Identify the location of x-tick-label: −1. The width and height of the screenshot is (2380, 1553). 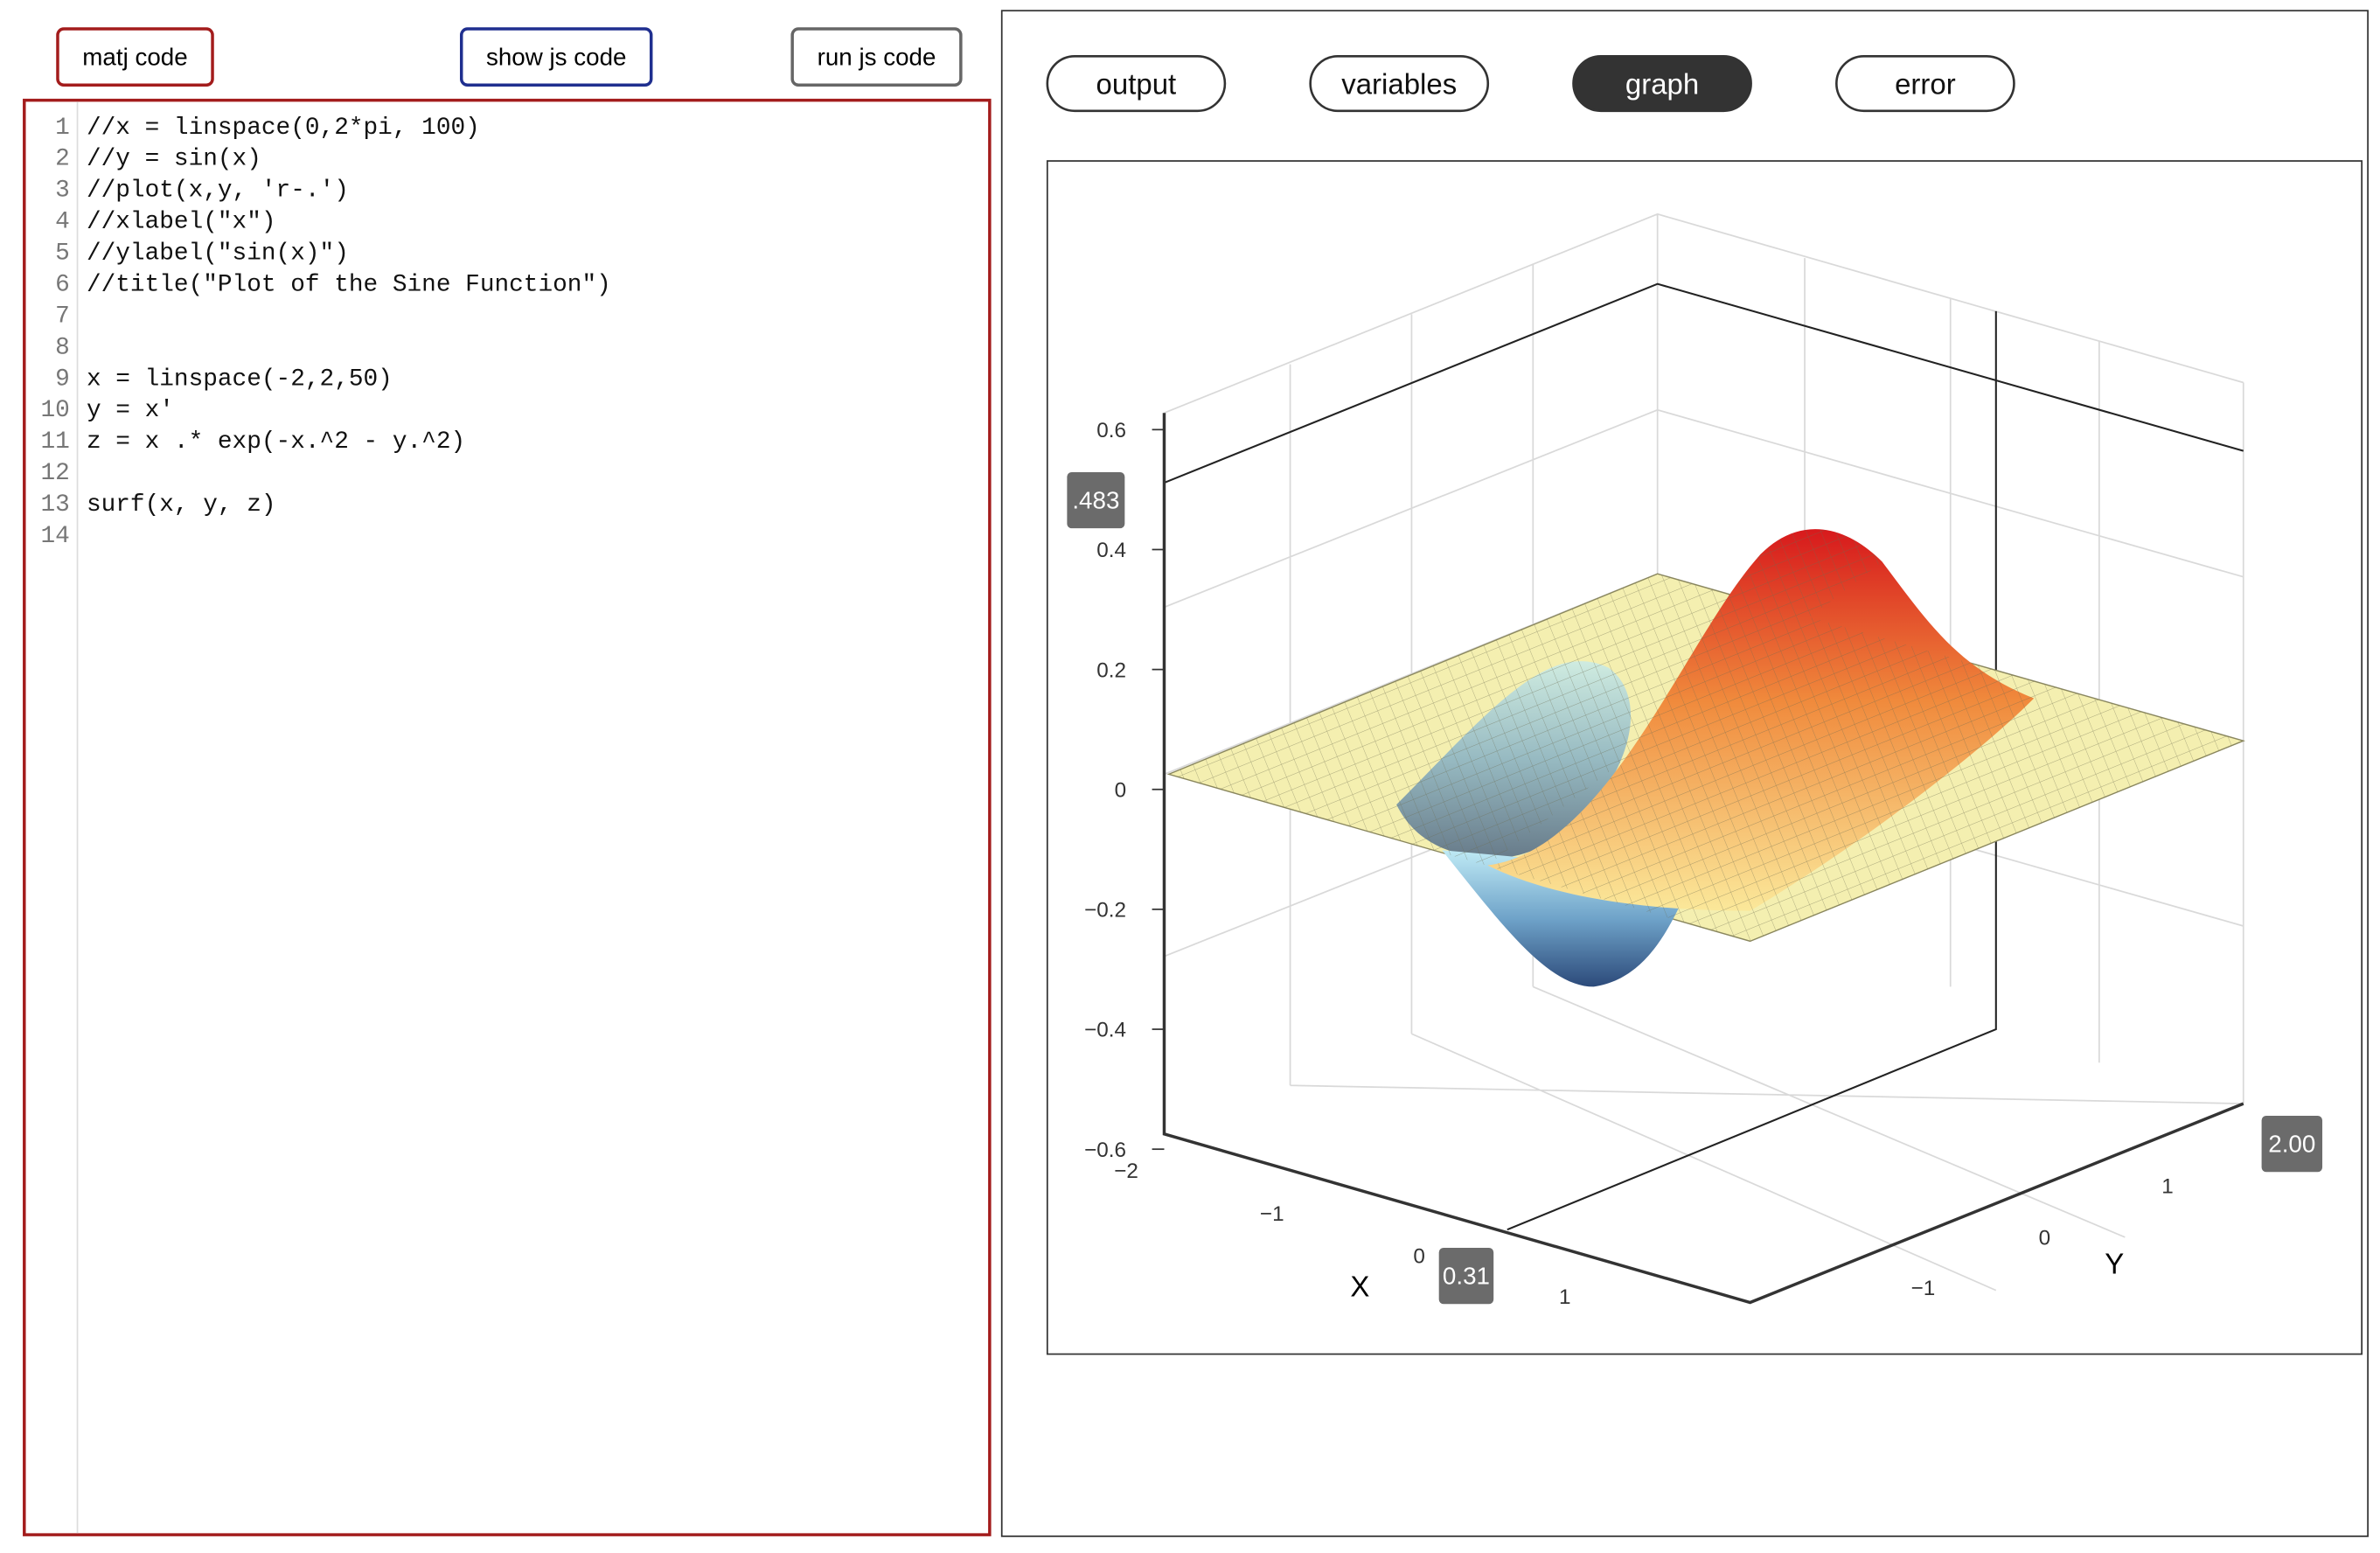
(1272, 1214).